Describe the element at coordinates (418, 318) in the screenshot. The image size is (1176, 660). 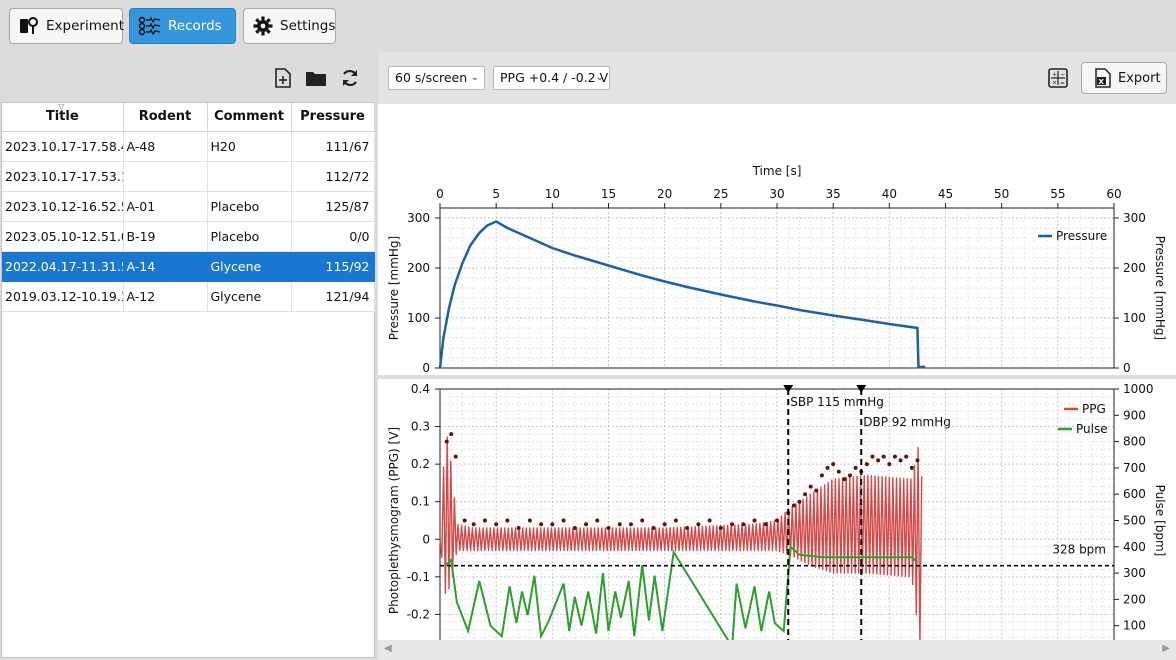
I see `y-tick-label: 100` at that location.